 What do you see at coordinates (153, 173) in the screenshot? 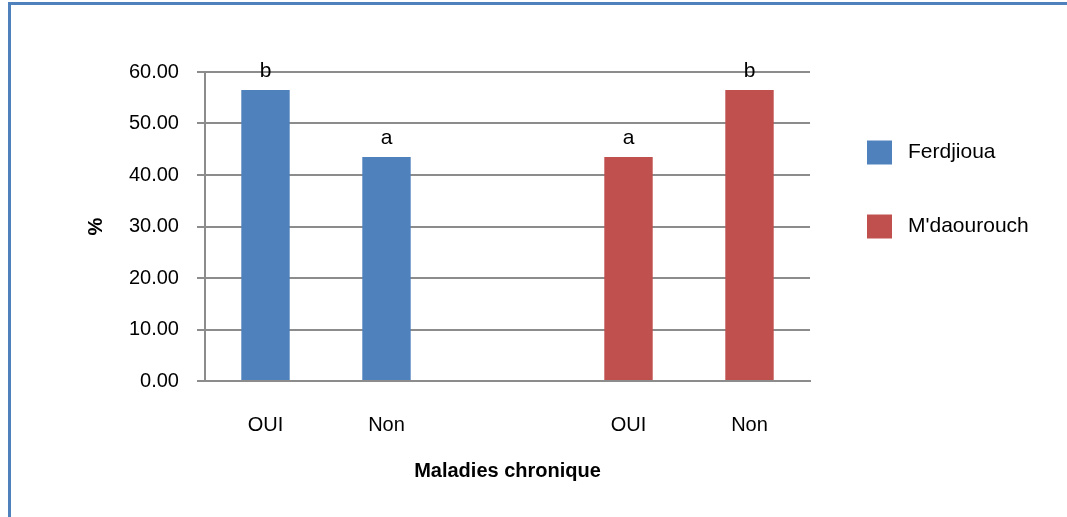
I see `y-tick-label: 40.00` at bounding box center [153, 173].